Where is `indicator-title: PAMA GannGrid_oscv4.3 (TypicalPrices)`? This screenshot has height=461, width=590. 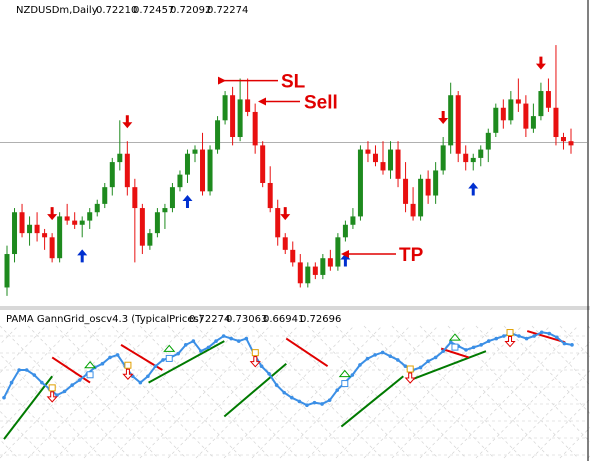 indicator-title: PAMA GannGrid_oscv4.3 (TypicalPrices) is located at coordinates (104, 319).